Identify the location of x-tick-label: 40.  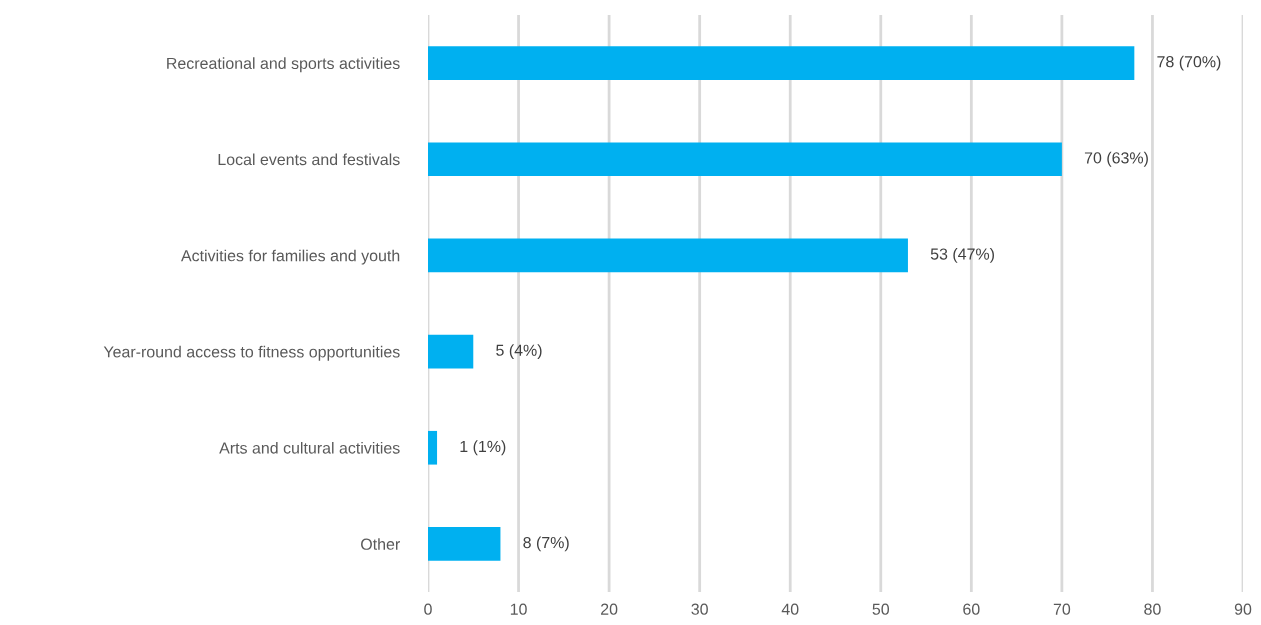
(790, 609).